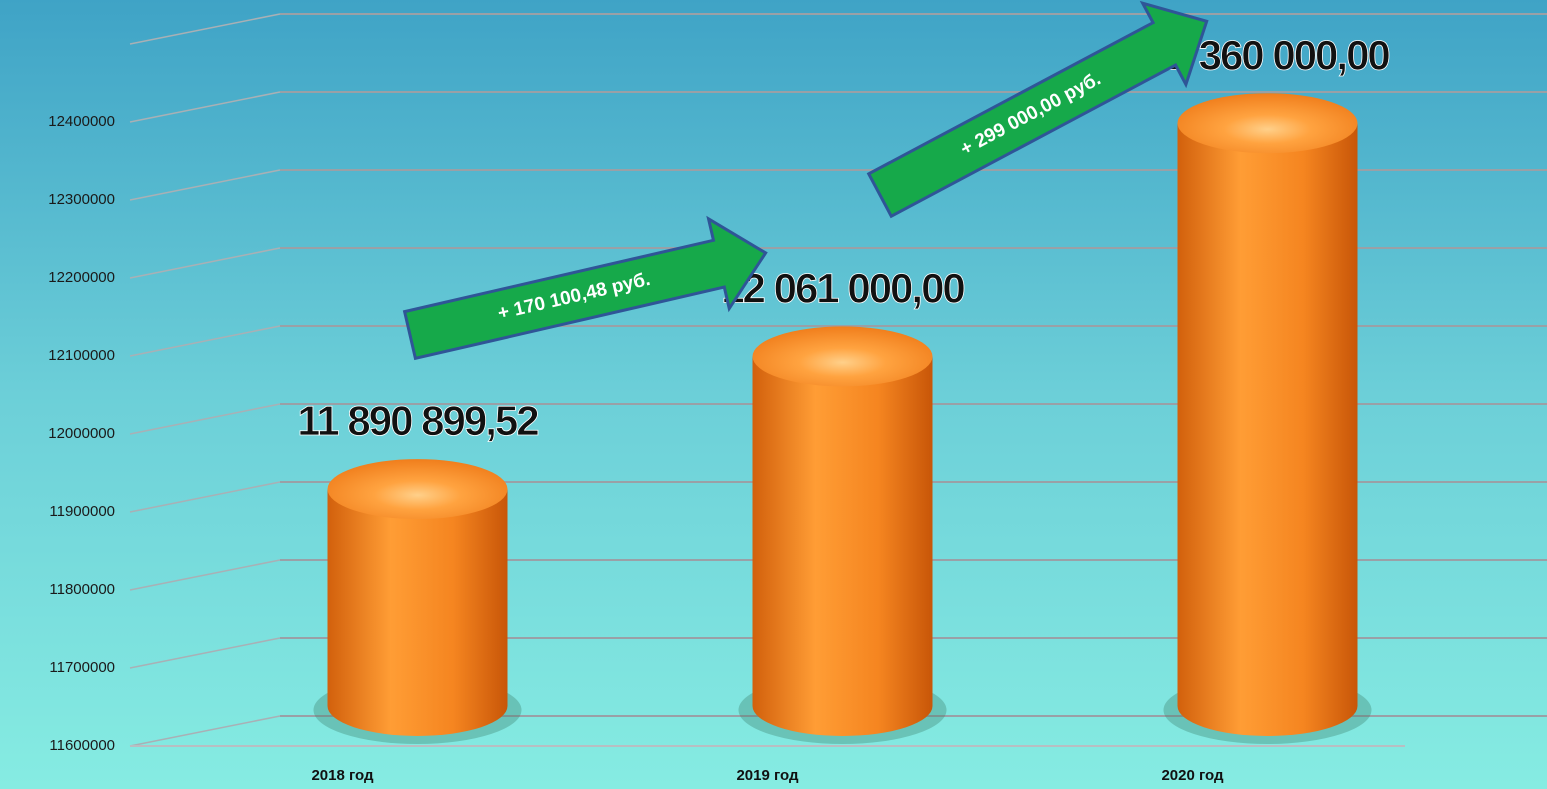 Image resolution: width=1547 pixels, height=789 pixels. Describe the element at coordinates (81, 433) in the screenshot. I see `y-tick-label: 12000000` at that location.